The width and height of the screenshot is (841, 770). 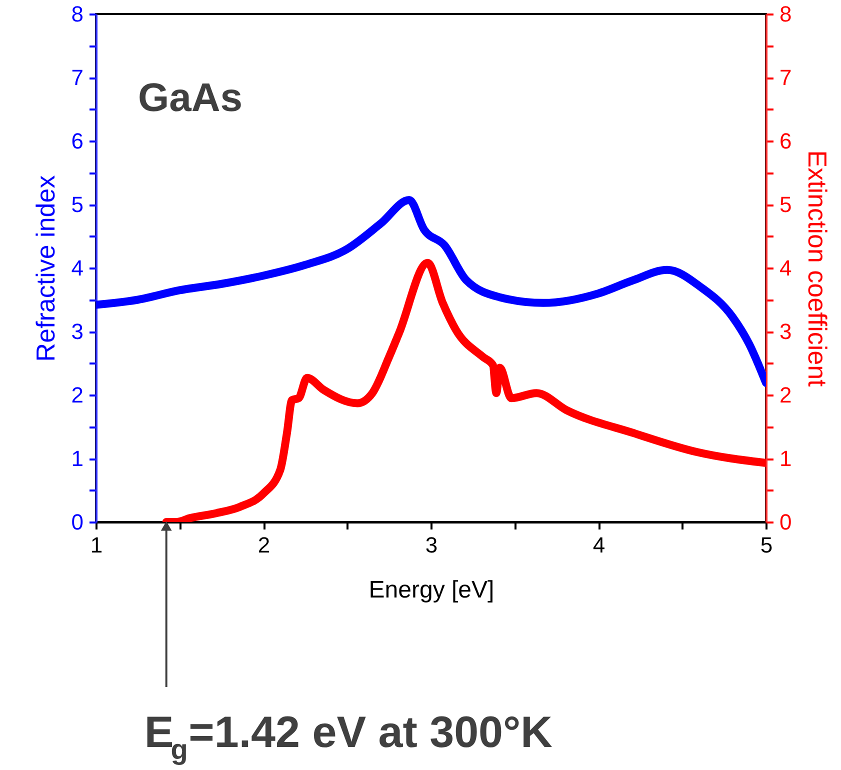 I want to click on y2-tick-label: 1, so click(x=786, y=458).